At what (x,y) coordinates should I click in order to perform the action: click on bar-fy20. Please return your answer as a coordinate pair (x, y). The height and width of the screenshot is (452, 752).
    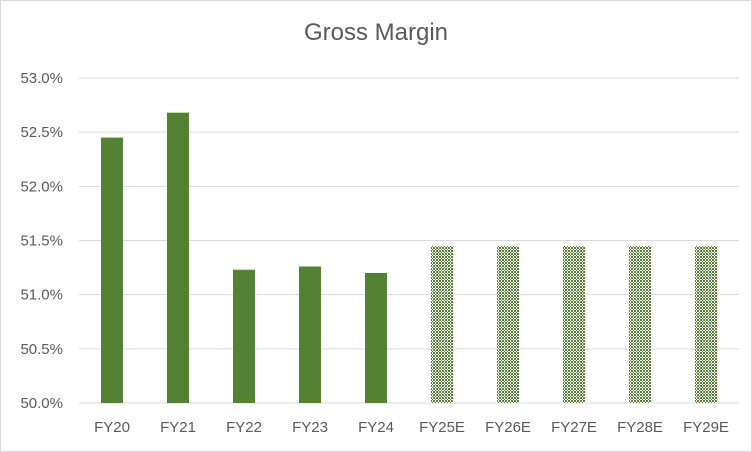
    Looking at the image, I should click on (112, 270).